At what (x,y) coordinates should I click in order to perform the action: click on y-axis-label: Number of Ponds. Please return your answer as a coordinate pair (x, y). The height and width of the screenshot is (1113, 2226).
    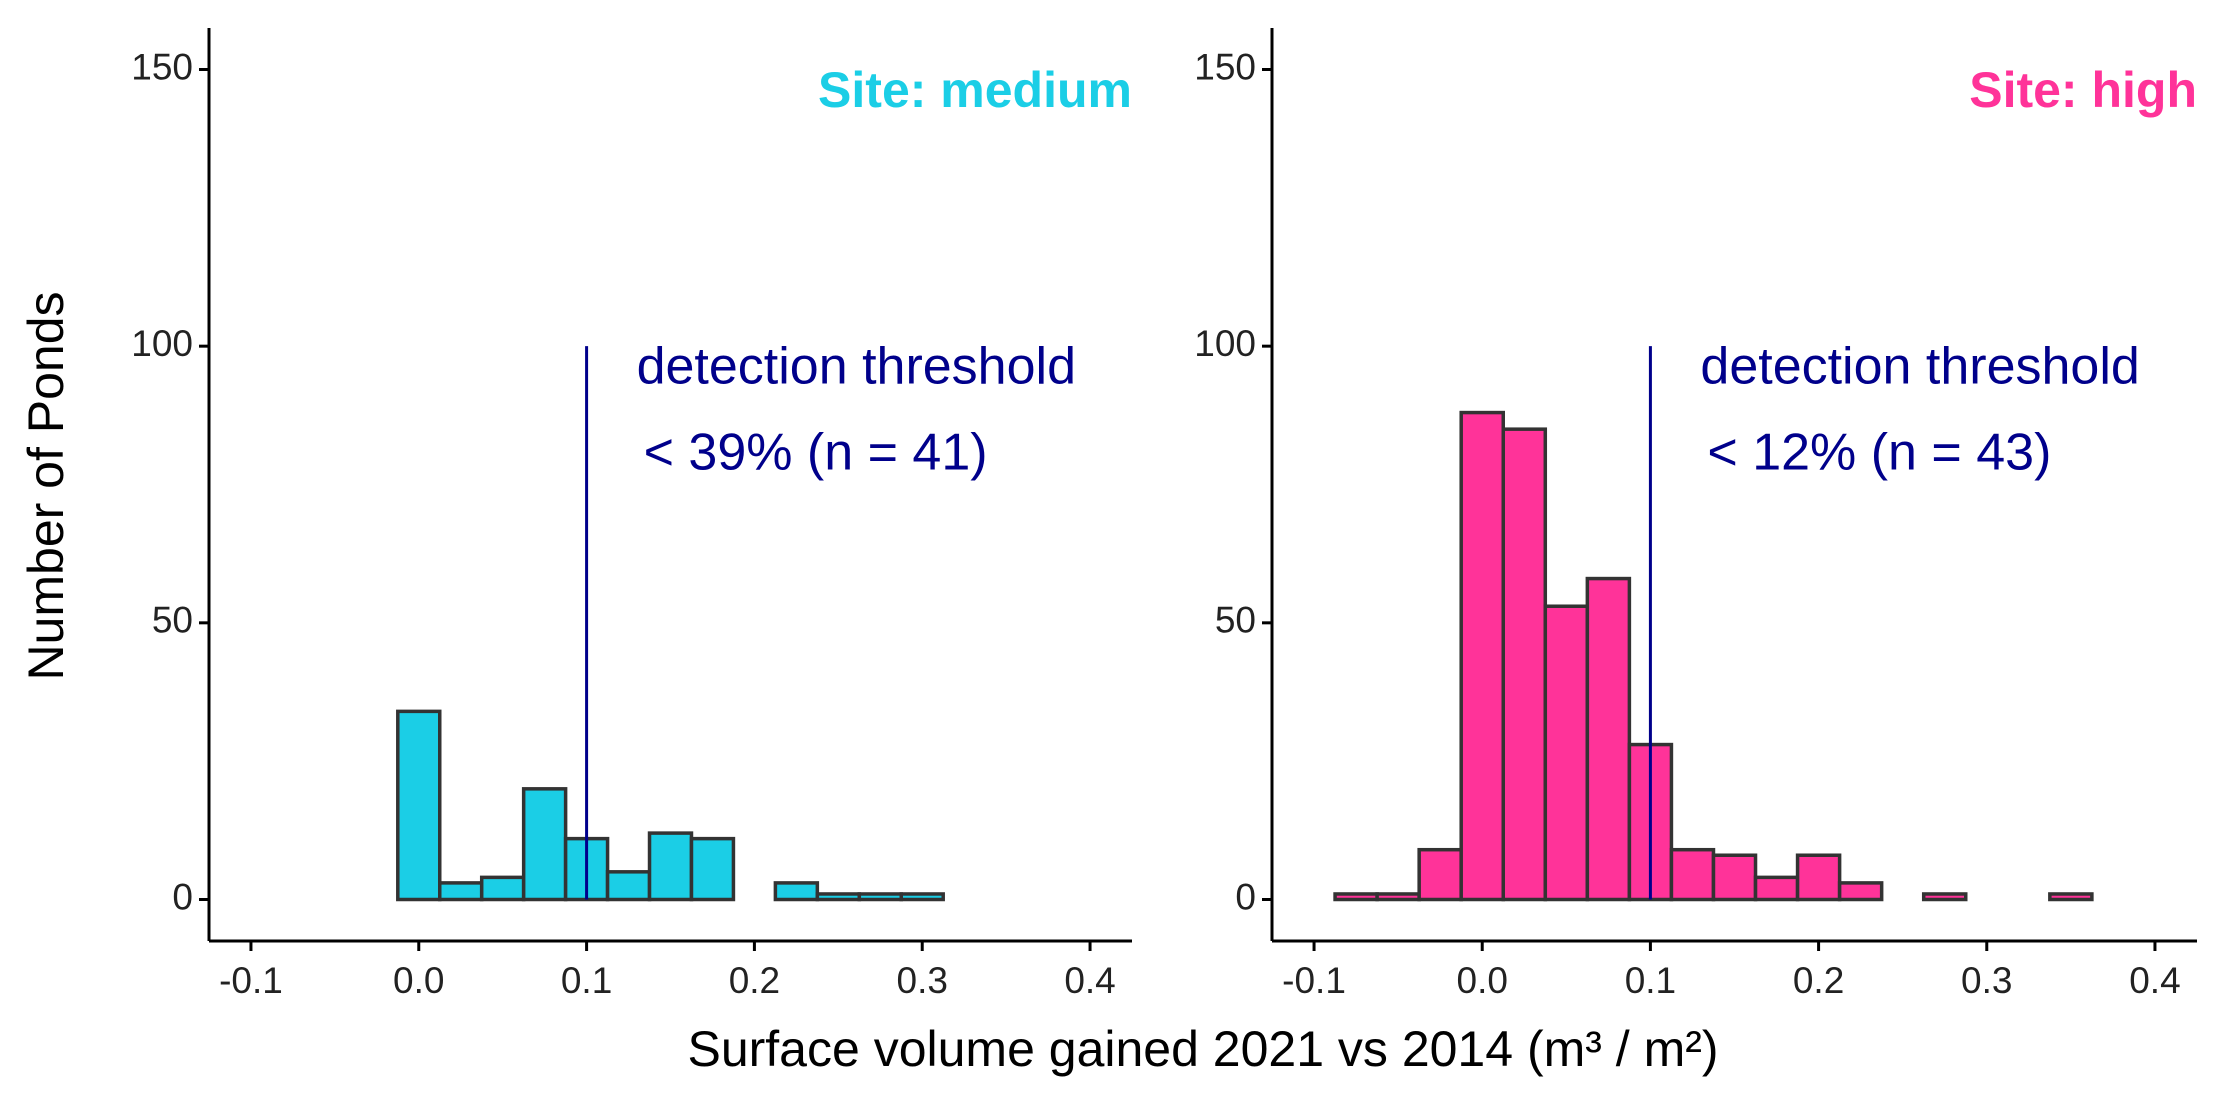
    Looking at the image, I should click on (46, 485).